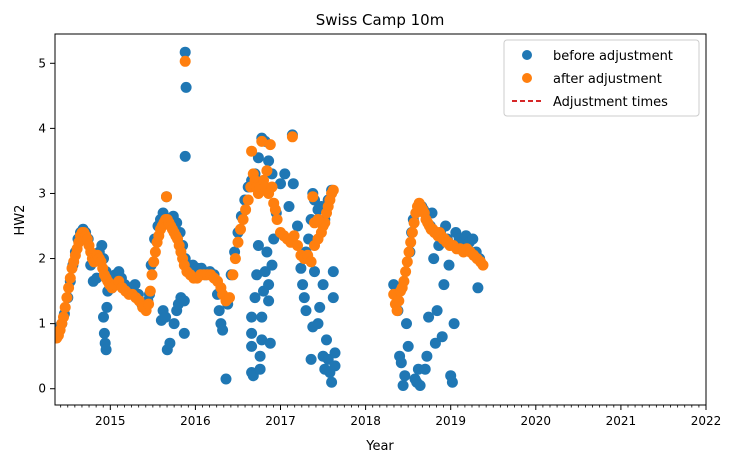 This screenshot has width=731, height=465. I want to click on x-tick-label-2019: 2019, so click(450, 421).